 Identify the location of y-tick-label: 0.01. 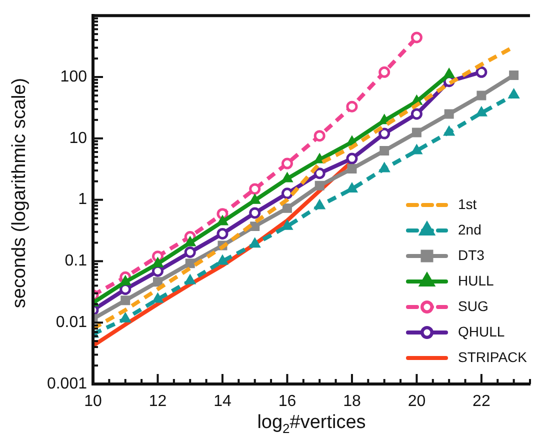
(72, 323).